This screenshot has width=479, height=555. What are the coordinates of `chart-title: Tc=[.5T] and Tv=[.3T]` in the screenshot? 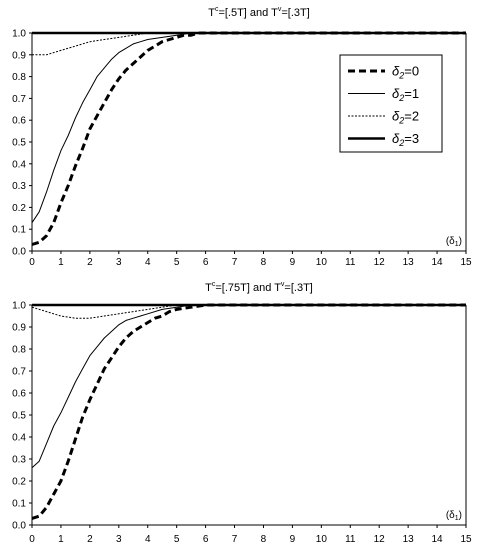 It's located at (259, 12).